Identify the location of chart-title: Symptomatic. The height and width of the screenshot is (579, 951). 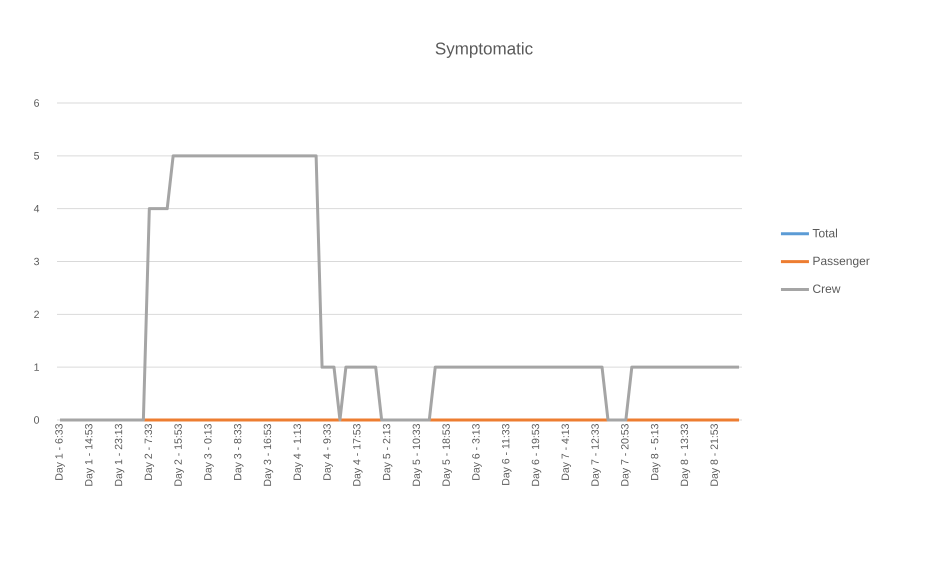
(484, 50).